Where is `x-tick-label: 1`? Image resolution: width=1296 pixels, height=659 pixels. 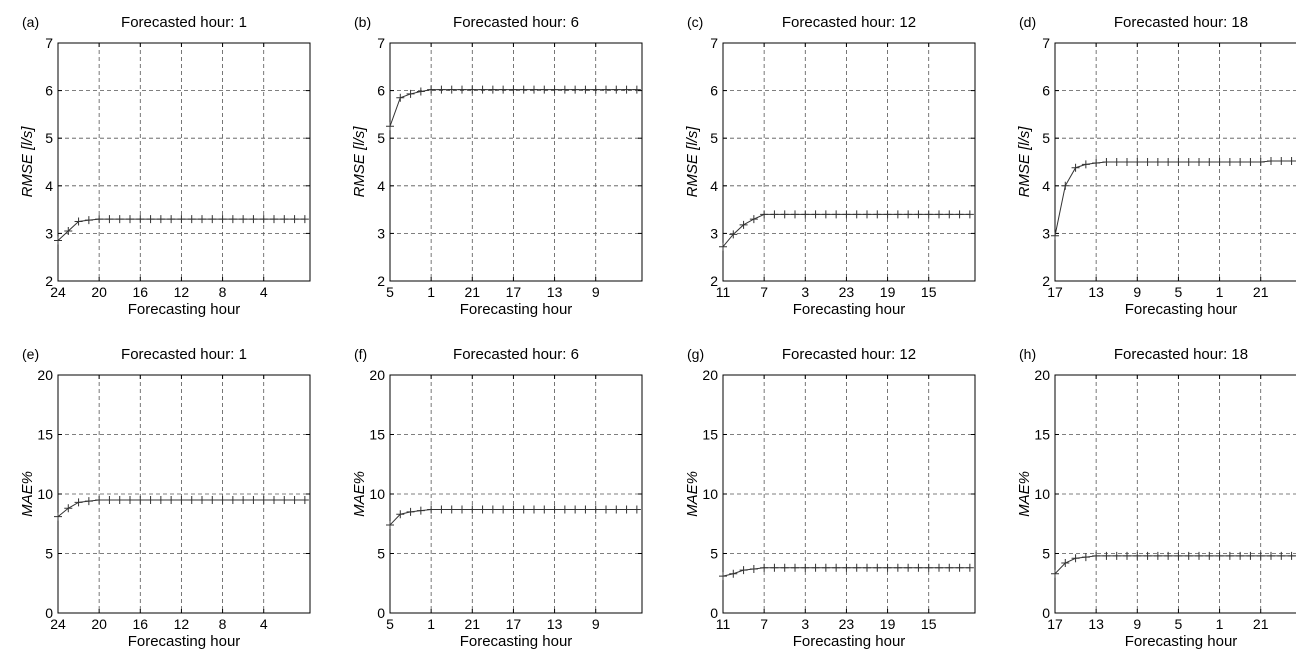
x-tick-label: 1 is located at coordinates (431, 624).